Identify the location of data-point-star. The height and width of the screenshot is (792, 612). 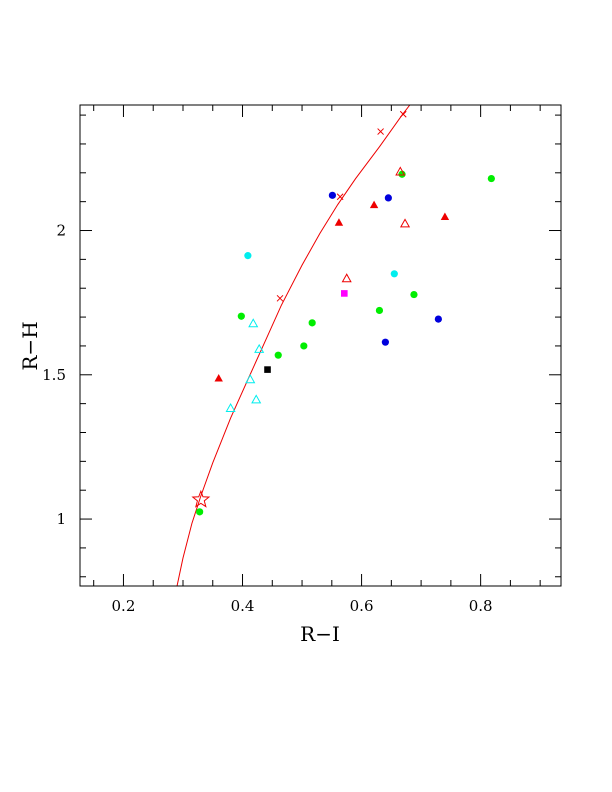
(201, 498).